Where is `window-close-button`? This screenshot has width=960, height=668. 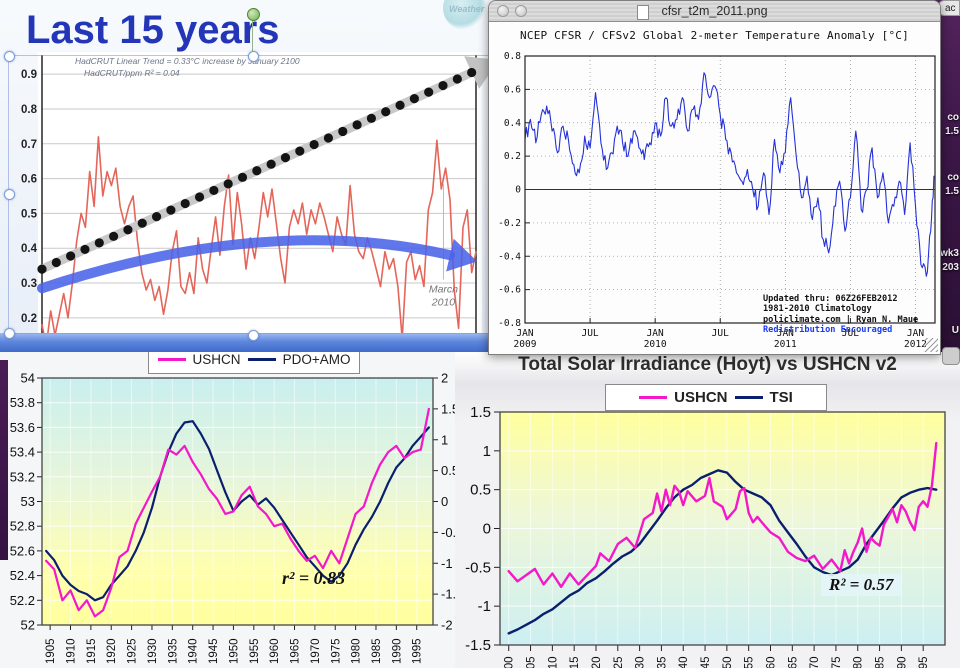
window-close-button is located at coordinates (503, 11).